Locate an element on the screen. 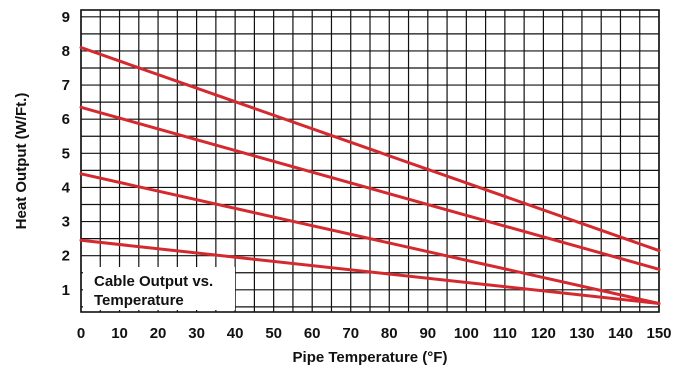  x-tick-label: 0 is located at coordinates (81, 333).